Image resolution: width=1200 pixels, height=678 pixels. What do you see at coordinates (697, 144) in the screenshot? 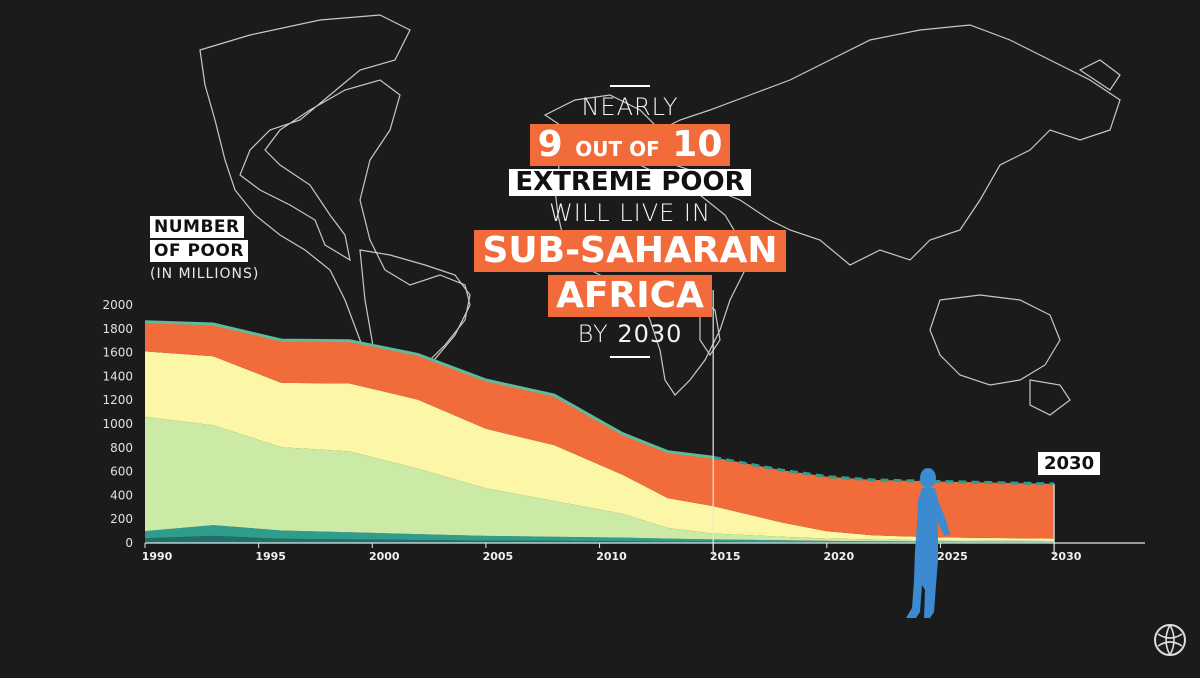
I see `headline-ten: 10` at bounding box center [697, 144].